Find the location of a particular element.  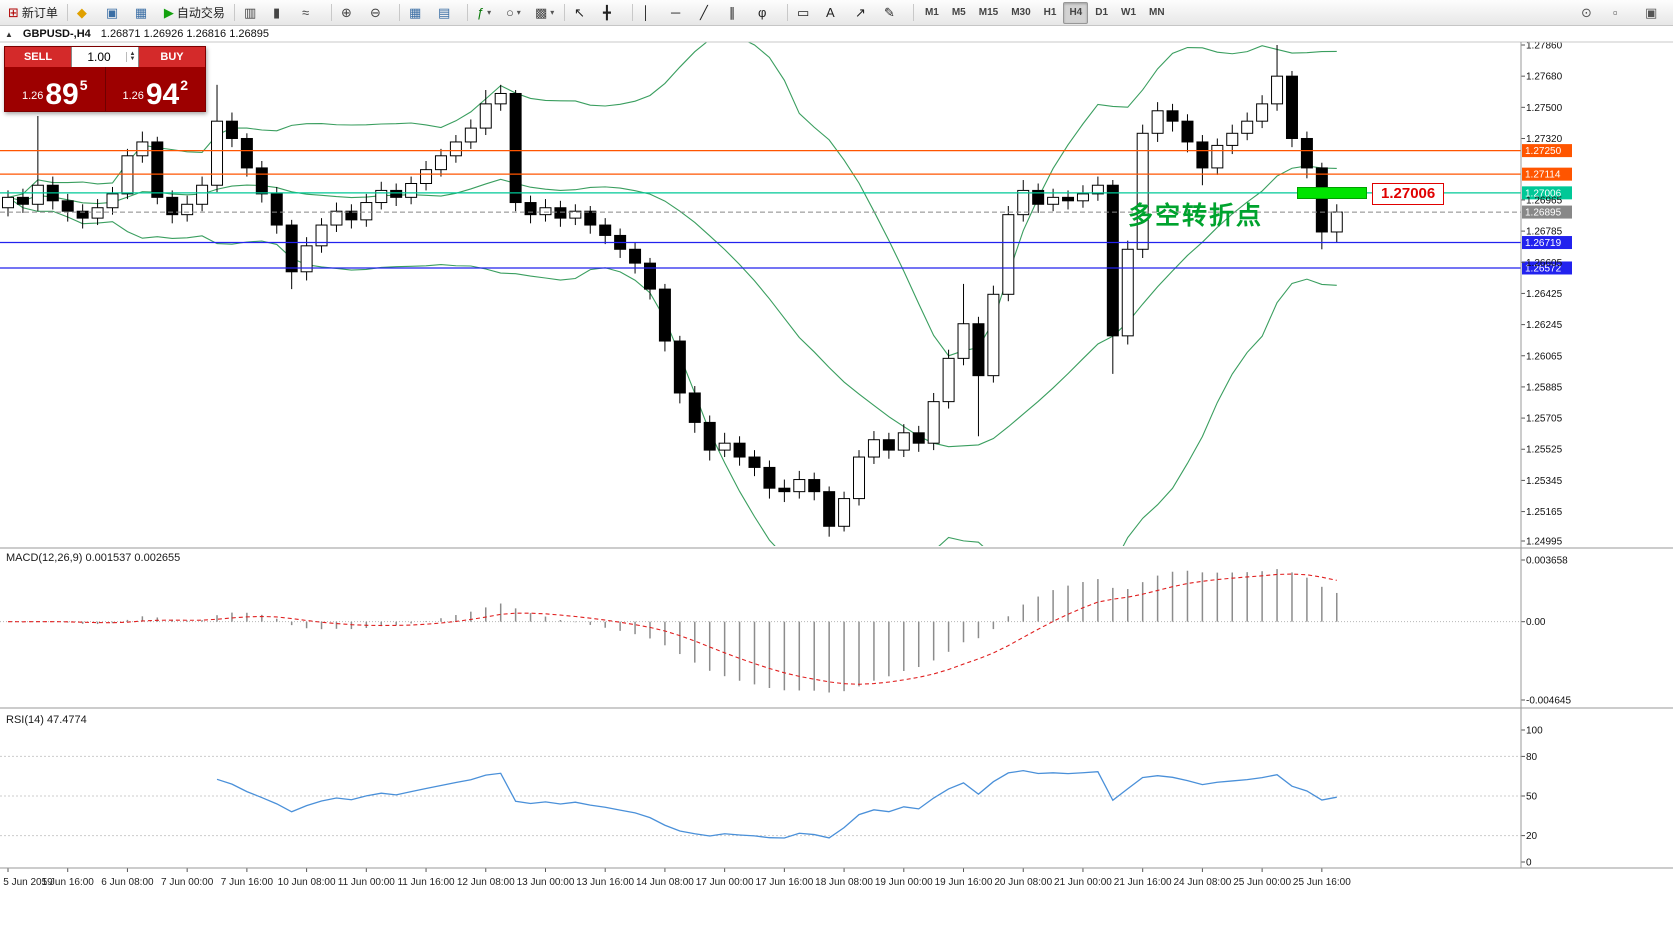

cursor-icon: ↖ is located at coordinates (584, 13).